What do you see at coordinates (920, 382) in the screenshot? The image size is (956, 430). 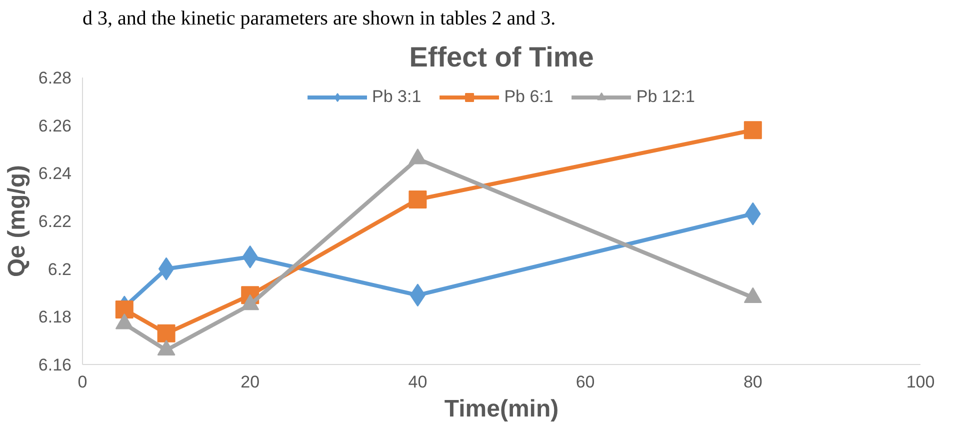 I see `x-tick-label: 100` at bounding box center [920, 382].